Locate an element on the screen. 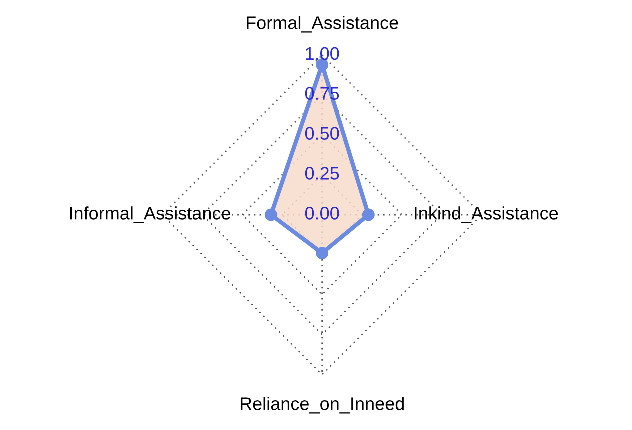  y-tick-label: 0.25 is located at coordinates (322, 173).